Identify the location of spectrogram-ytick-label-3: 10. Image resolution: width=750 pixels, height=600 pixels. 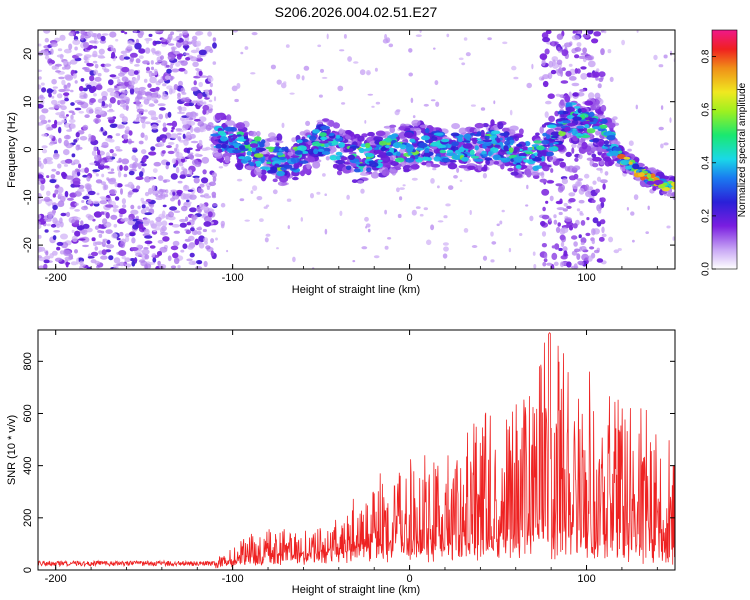
(28, 102).